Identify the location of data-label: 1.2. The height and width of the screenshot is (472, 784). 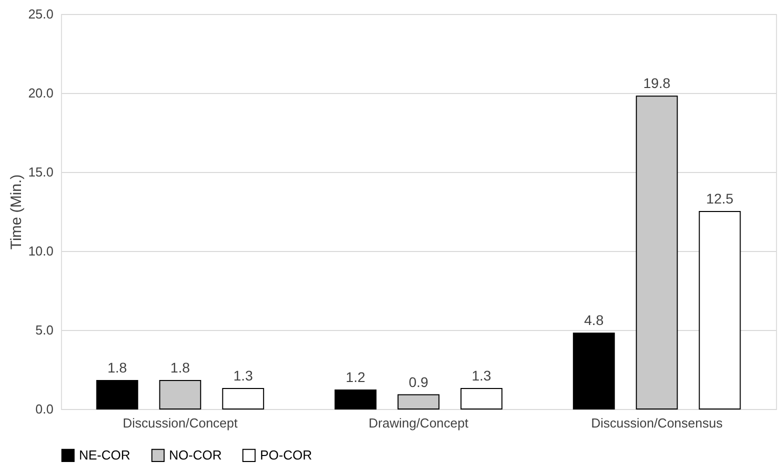
(356, 377).